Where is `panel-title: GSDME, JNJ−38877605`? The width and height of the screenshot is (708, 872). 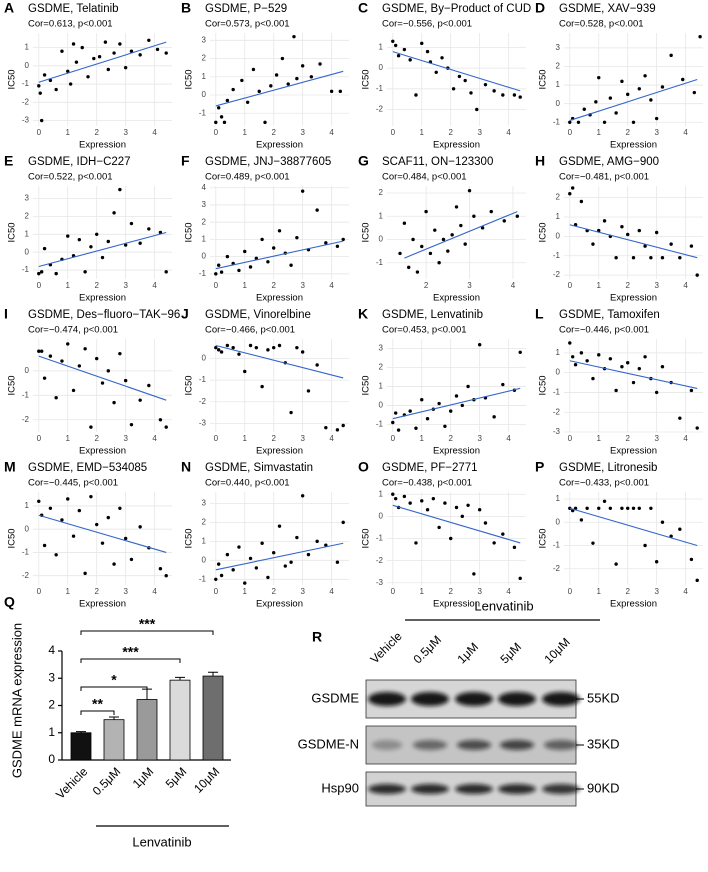
panel-title: GSDME, JNJ−38877605 is located at coordinates (268, 162).